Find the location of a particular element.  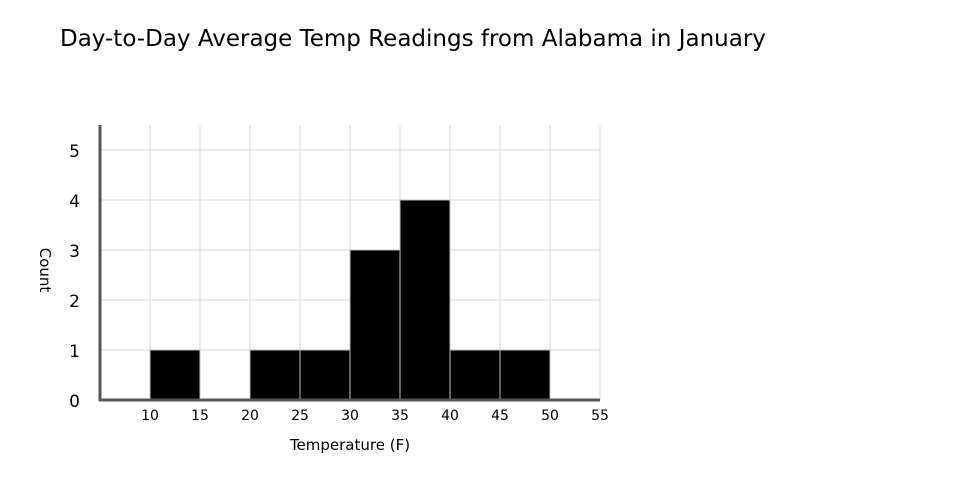

x-tick-label: 45 is located at coordinates (500, 416).